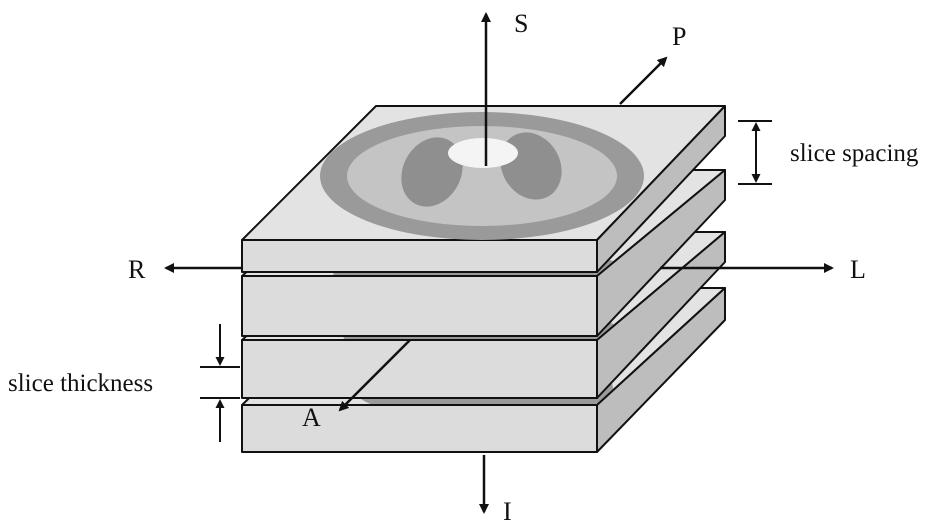 The image size is (951, 528). I want to click on inferior-label: I, so click(507, 511).